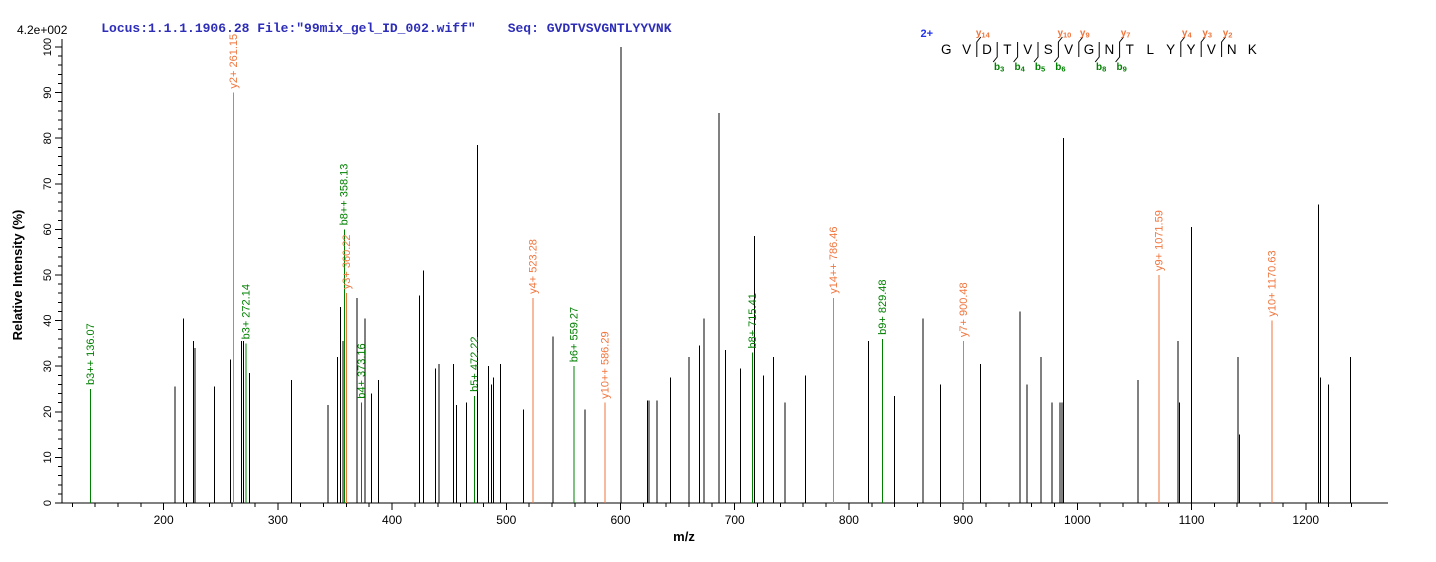 The image size is (1436, 562). Describe the element at coordinates (48, 184) in the screenshot. I see `y-tick-label: 70` at that location.